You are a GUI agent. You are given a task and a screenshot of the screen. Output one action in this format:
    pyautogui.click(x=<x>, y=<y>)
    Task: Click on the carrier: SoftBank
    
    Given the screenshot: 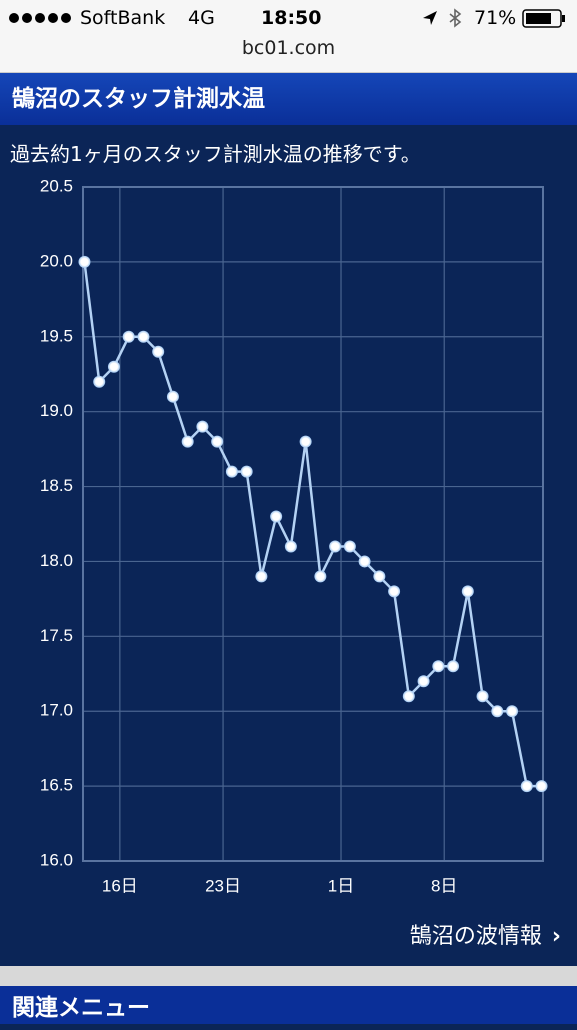 What is the action you would take?
    pyautogui.click(x=123, y=18)
    